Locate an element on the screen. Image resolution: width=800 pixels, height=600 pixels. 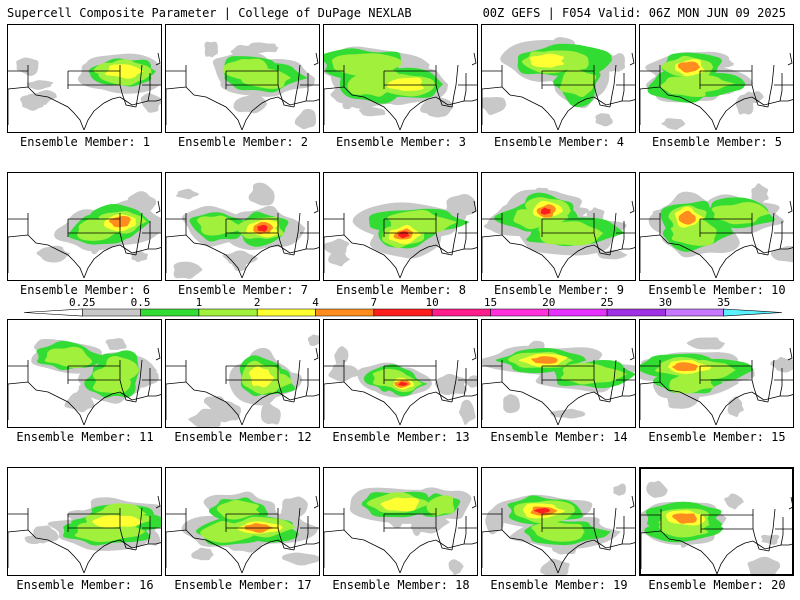
member-label: Ensemble Member: 5 is located at coordinates (717, 142).